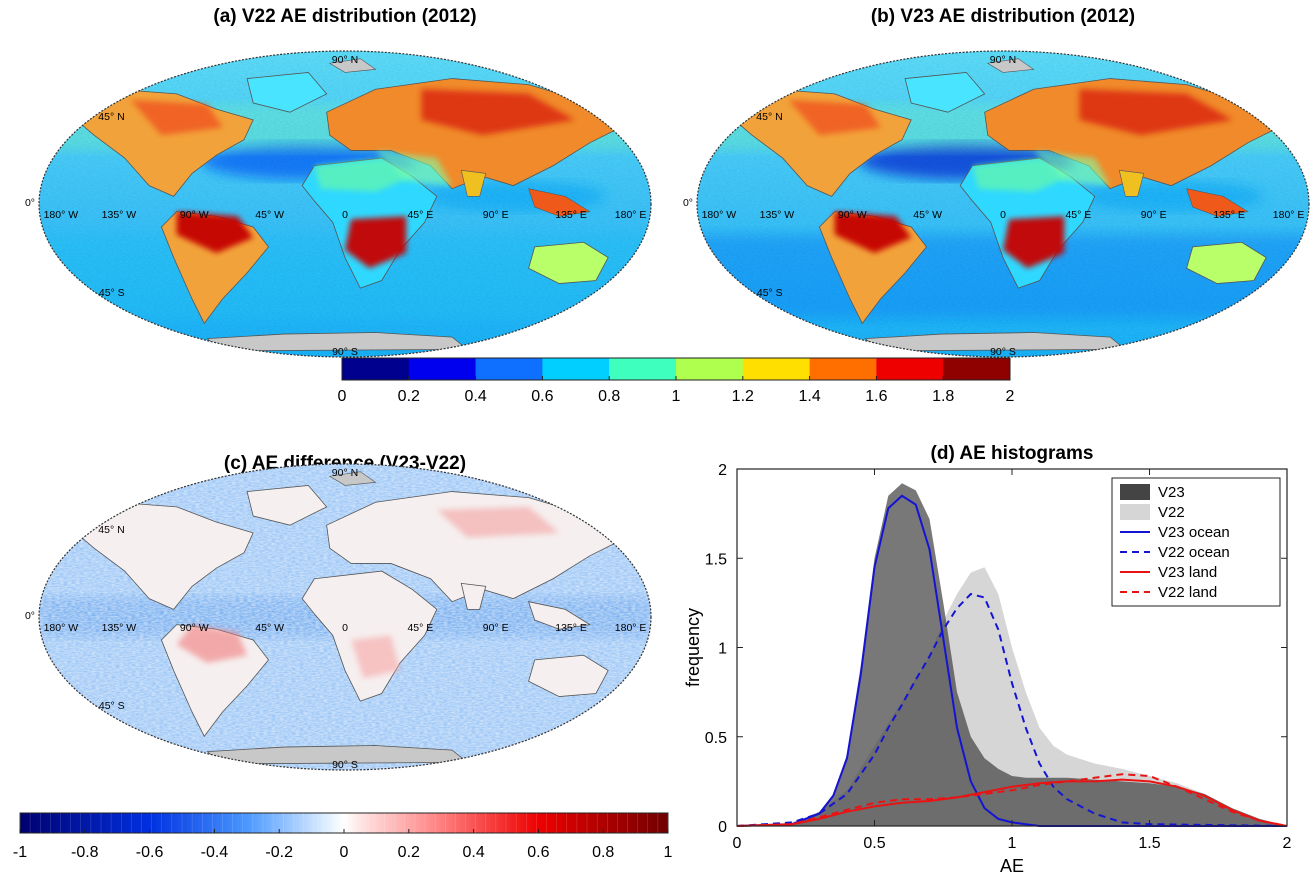 The image size is (1314, 882). I want to click on colorbar-difference: -1 -0.8 -0.6 -0.4 -0.2 0 0.2 0.4 0.6 0.8 1, so click(343, 836).